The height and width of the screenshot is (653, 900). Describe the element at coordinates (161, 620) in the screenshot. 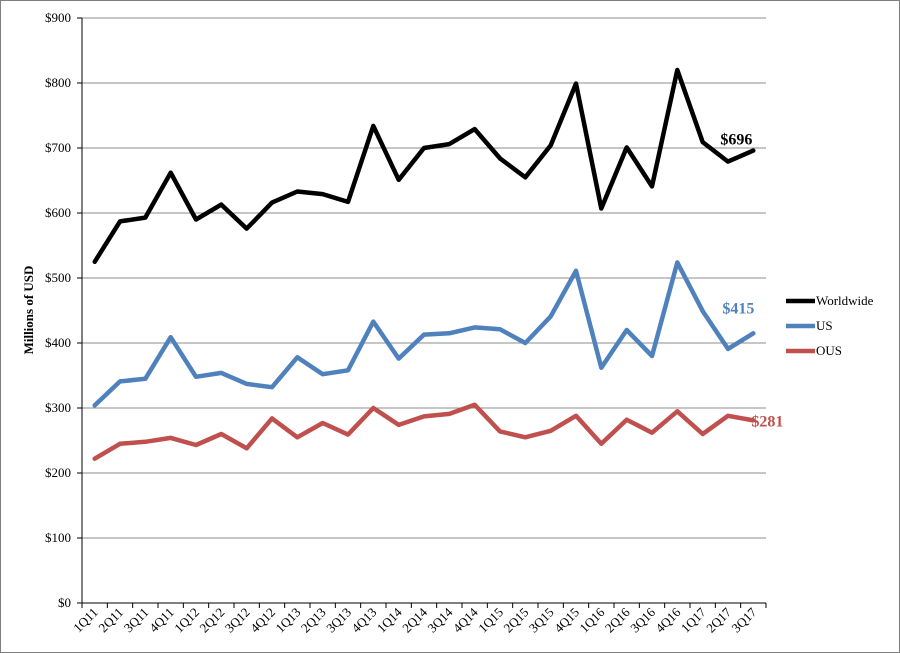

I see `x-tick-label: 4Q11` at that location.